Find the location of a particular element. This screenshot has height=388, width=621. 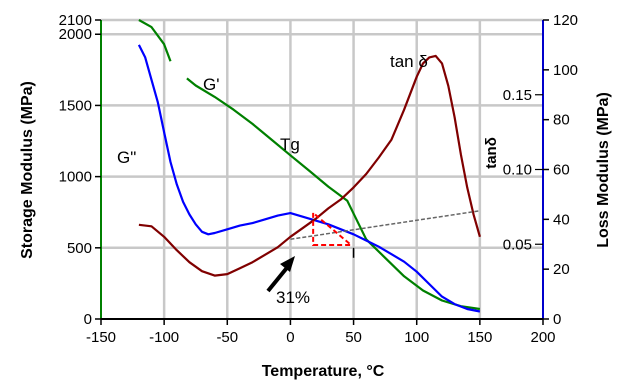

x-tick-label: 50 is located at coordinates (353, 337).